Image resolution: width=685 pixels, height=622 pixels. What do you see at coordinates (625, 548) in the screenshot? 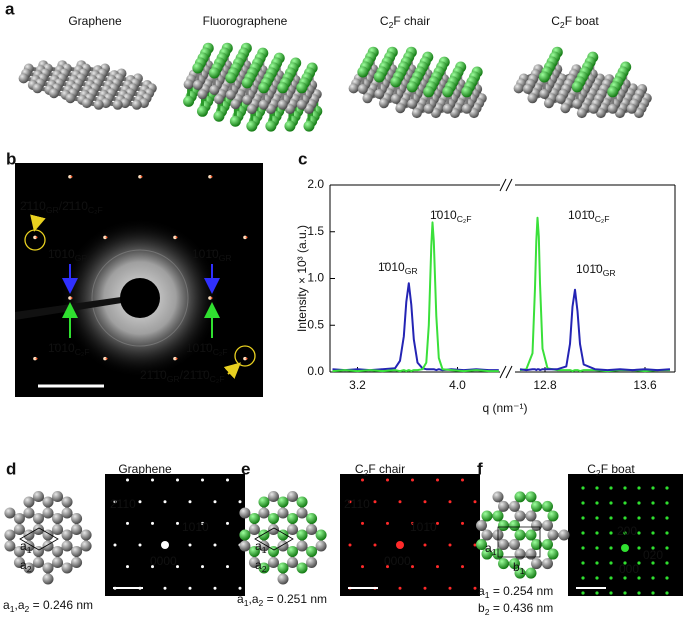
I see `sim-center-spot` at bounding box center [625, 548].